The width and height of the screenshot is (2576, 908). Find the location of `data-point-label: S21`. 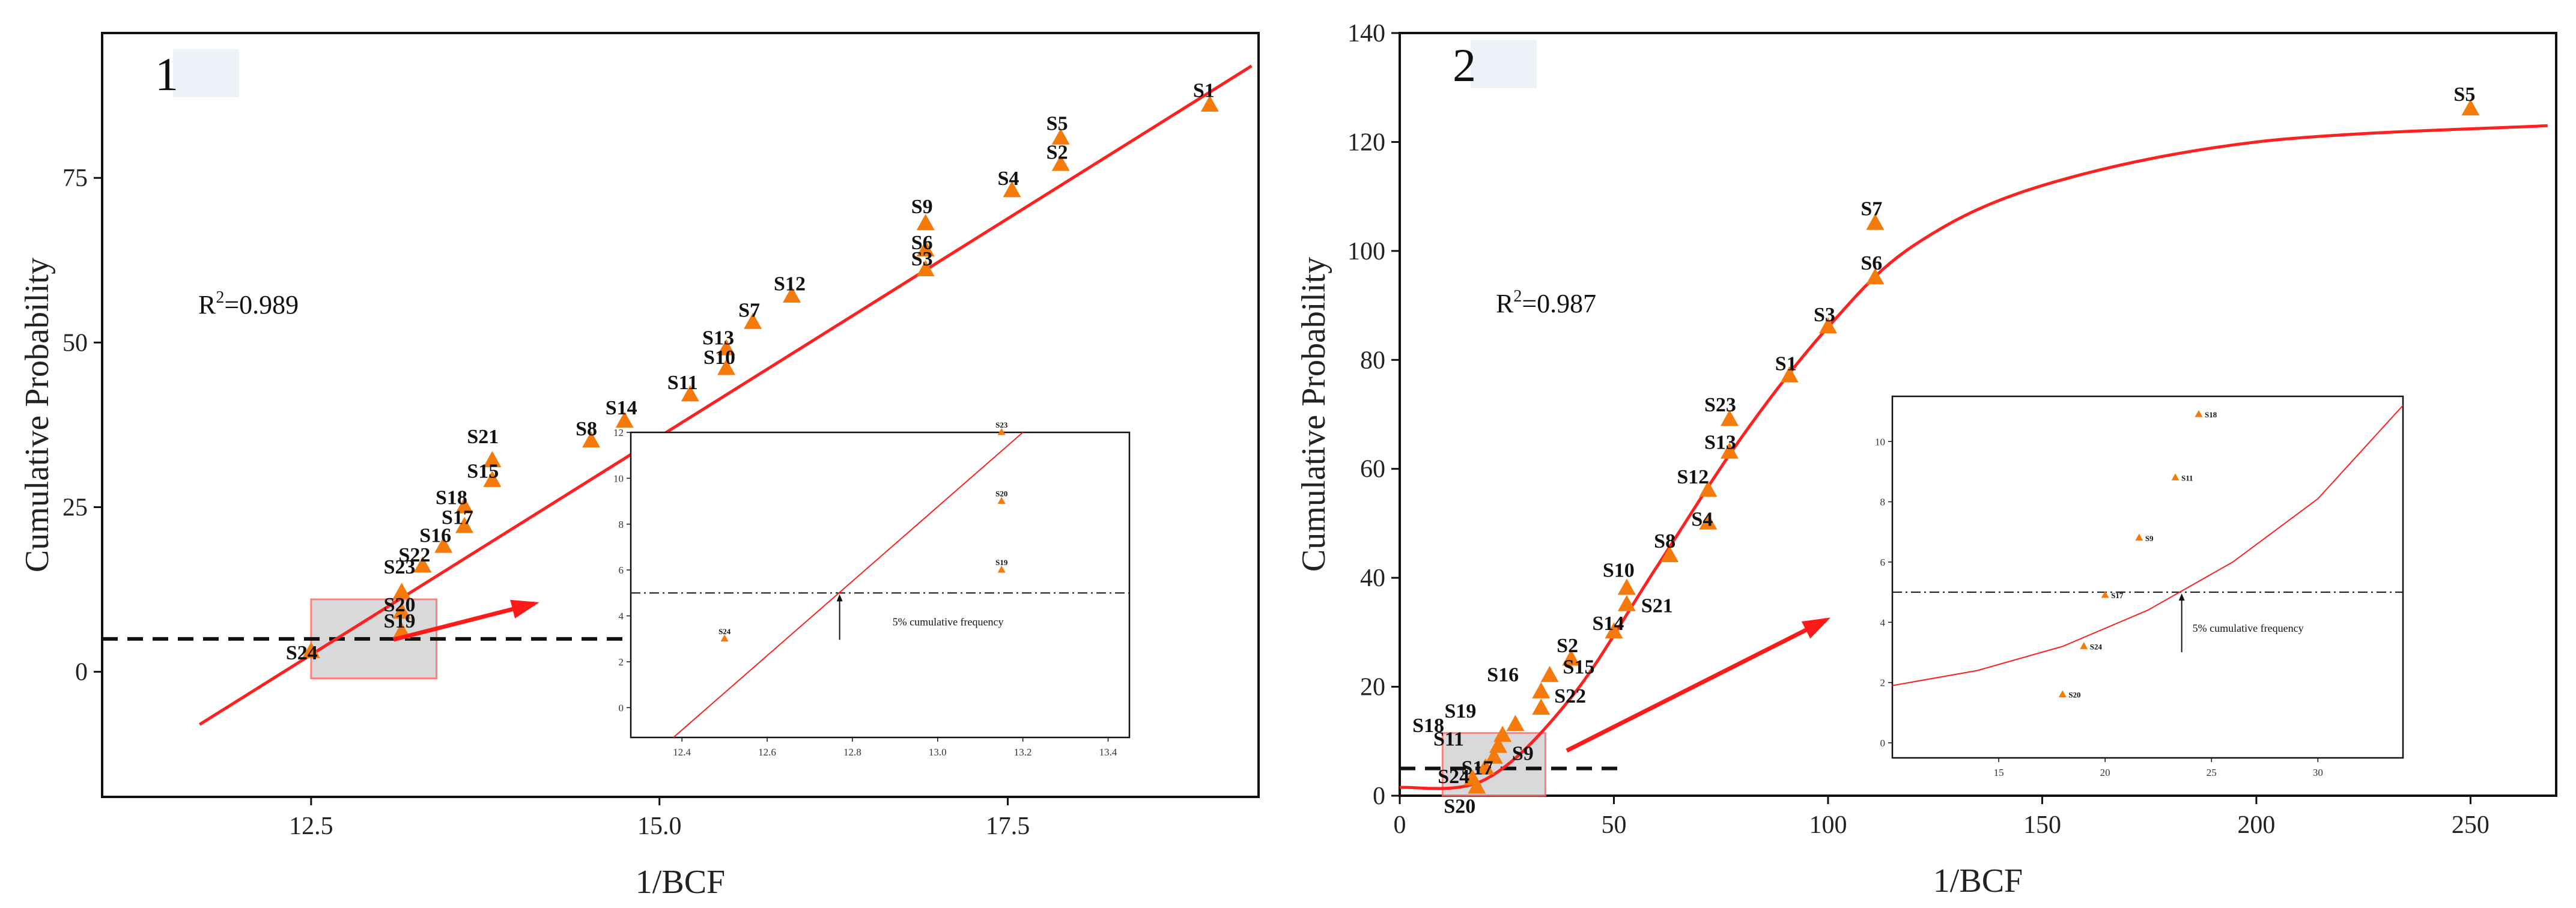

data-point-label: S21 is located at coordinates (483, 437).